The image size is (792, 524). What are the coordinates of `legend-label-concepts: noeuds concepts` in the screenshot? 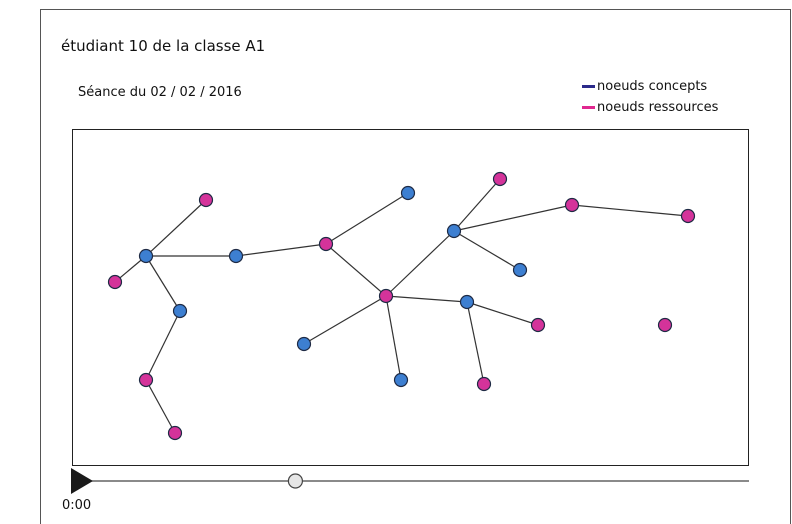 It's located at (652, 86).